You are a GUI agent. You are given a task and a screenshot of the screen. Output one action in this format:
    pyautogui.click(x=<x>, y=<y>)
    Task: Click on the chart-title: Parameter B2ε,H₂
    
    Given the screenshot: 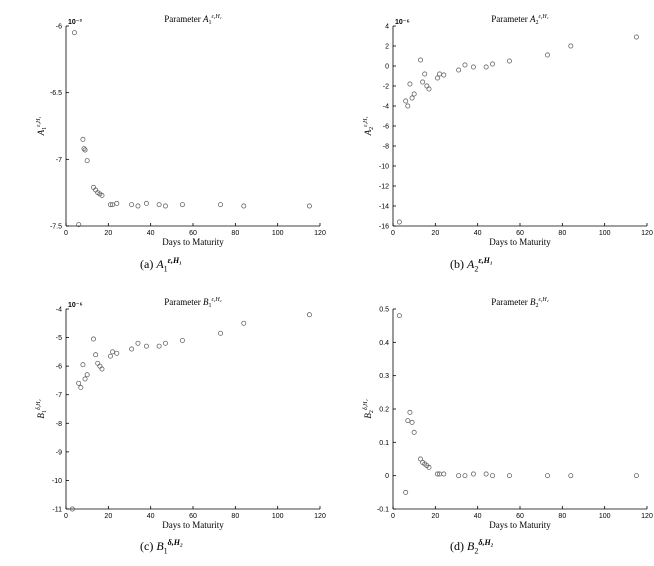 What is the action you would take?
    pyautogui.click(x=520, y=303)
    